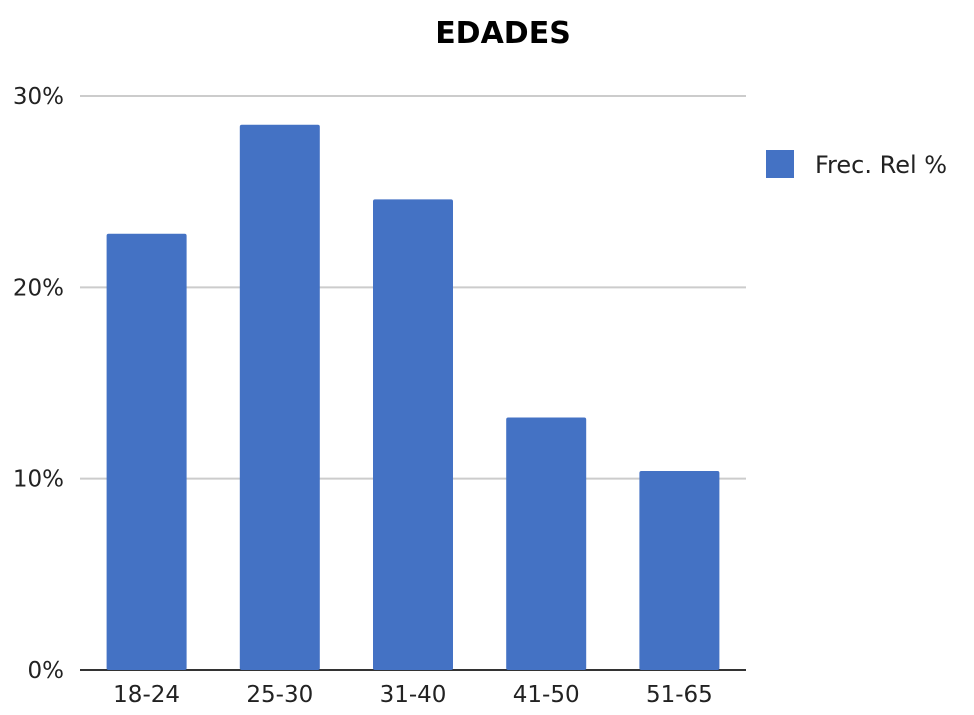 The image size is (974, 715). What do you see at coordinates (546, 695) in the screenshot?
I see `x-tick-label: 41-50` at bounding box center [546, 695].